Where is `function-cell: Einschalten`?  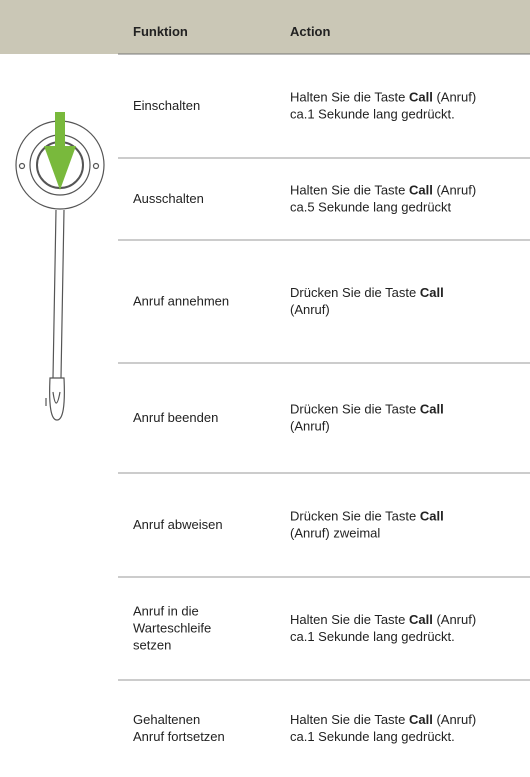
function-cell: Einschalten is located at coordinates (166, 105).